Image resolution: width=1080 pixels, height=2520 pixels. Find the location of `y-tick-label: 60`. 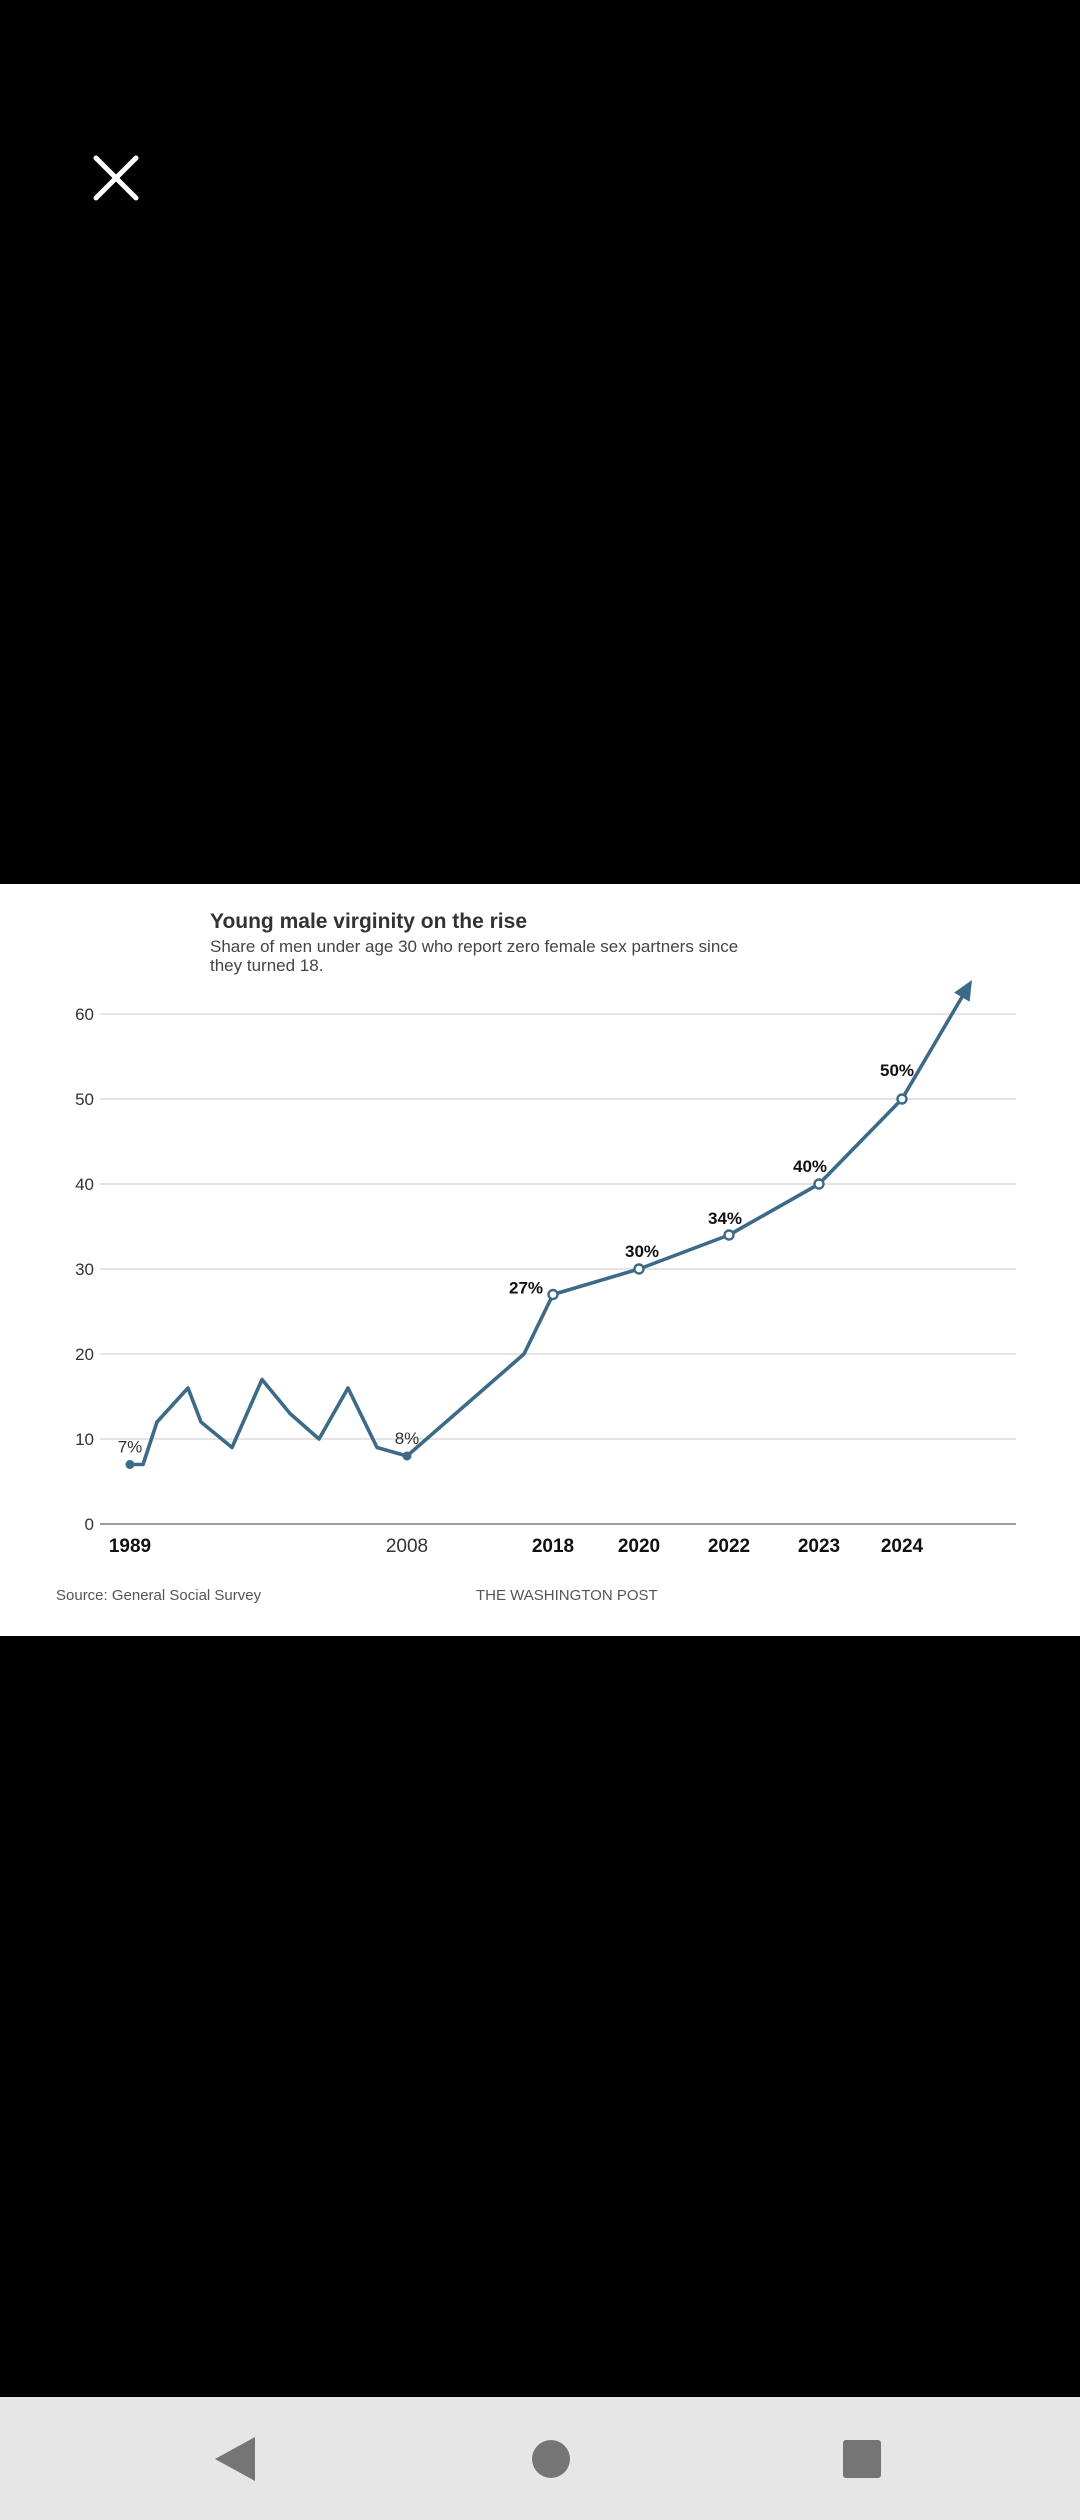

y-tick-label: 60 is located at coordinates (84, 1014).